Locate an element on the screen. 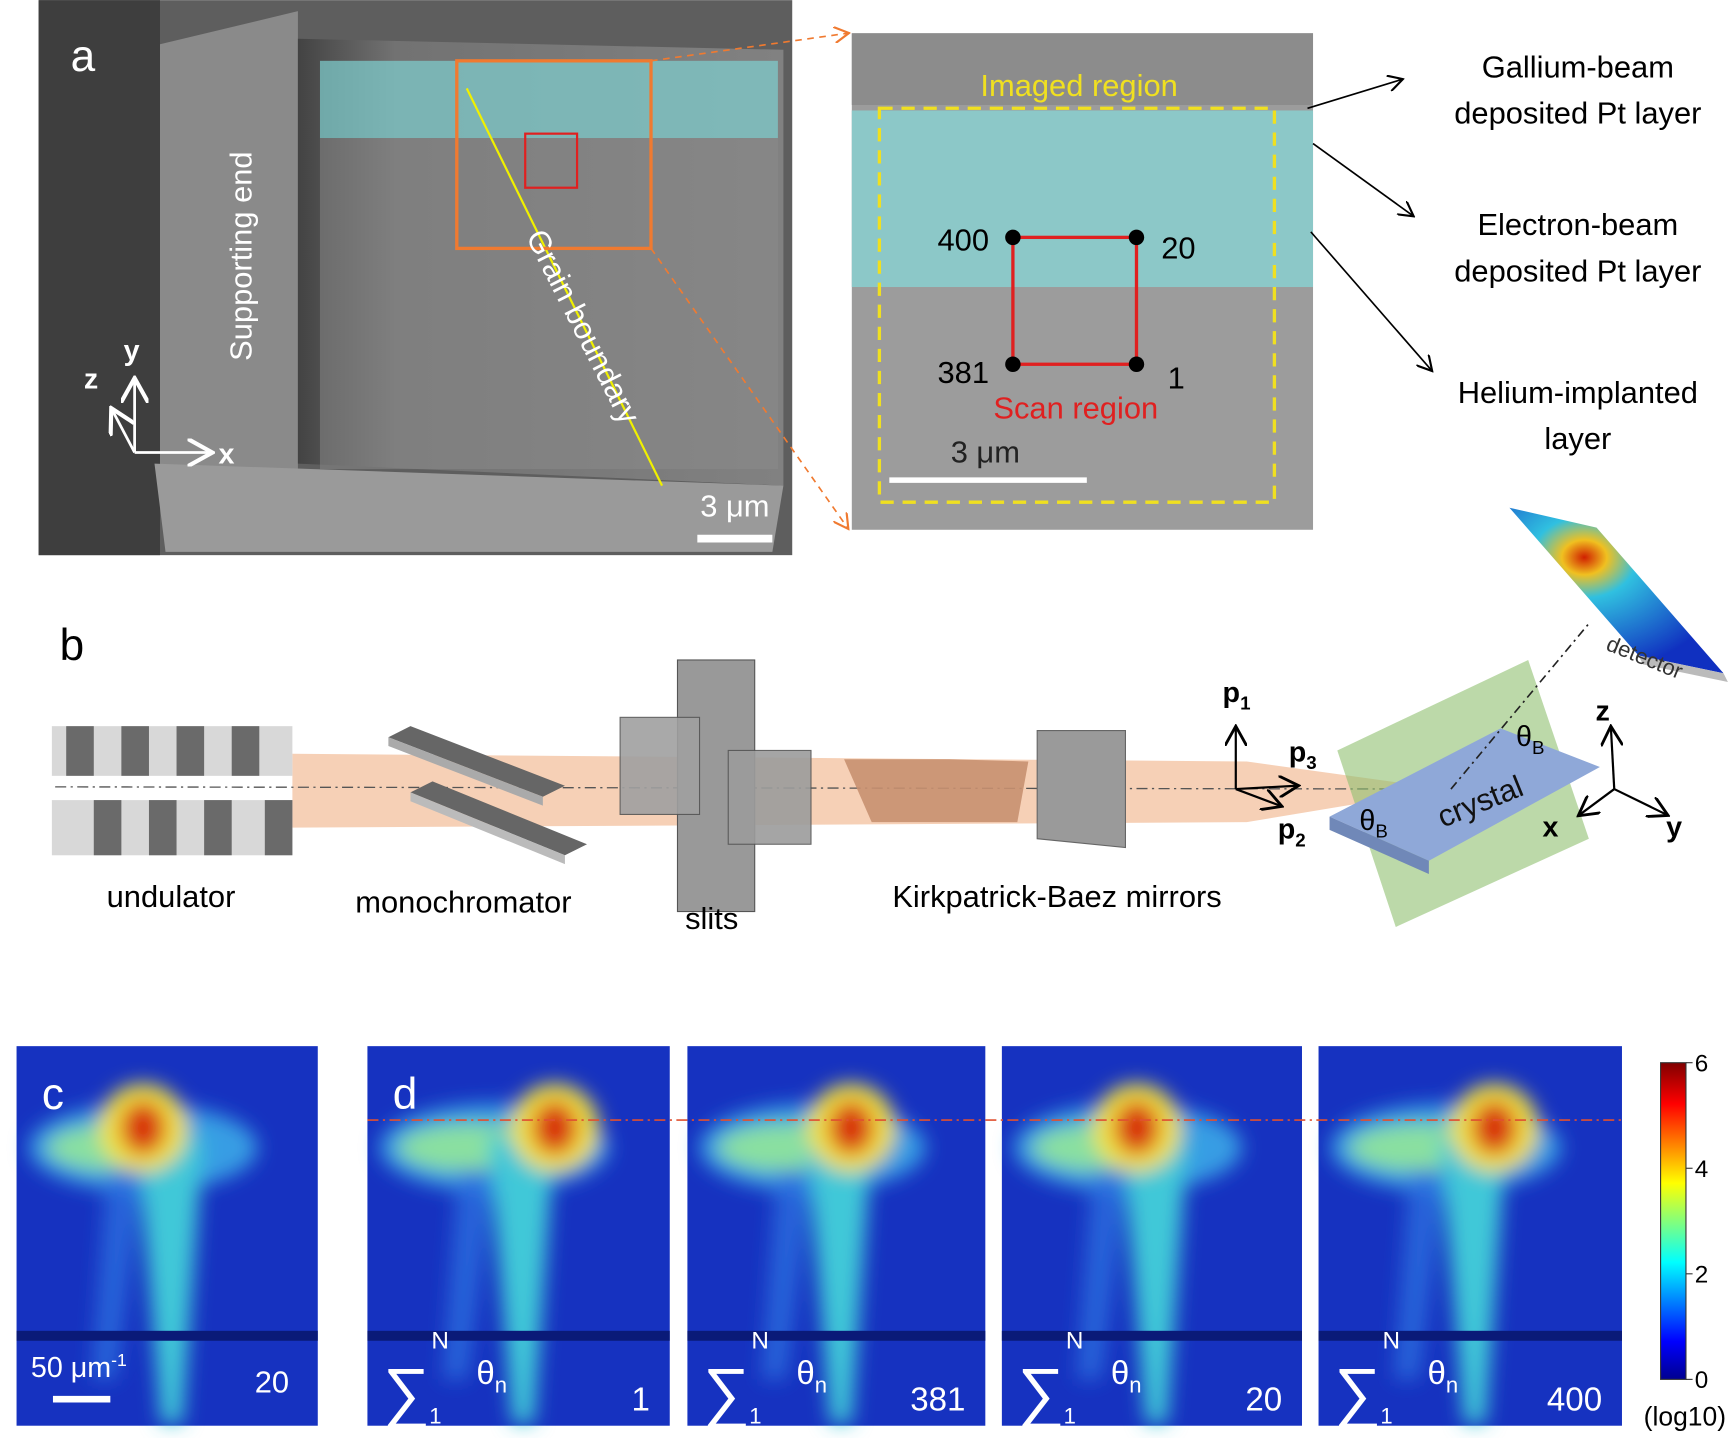 This screenshot has width=1729, height=1443. layer-label: Gallium-beam is located at coordinates (1578, 66).